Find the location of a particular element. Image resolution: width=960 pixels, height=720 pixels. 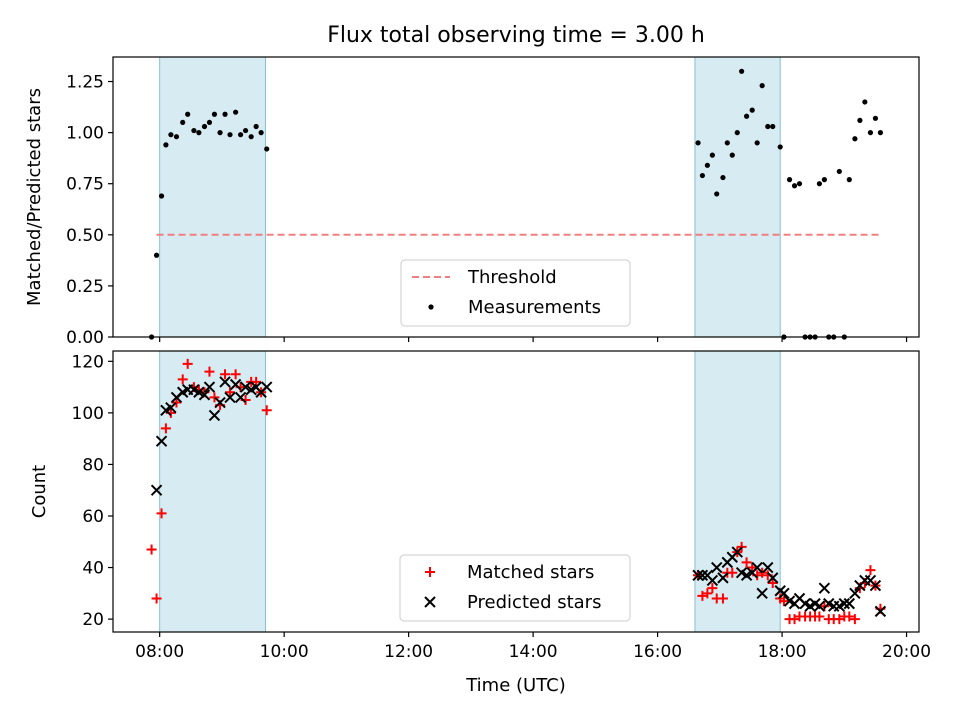

y-tick-label: 120 is located at coordinates (88, 362).